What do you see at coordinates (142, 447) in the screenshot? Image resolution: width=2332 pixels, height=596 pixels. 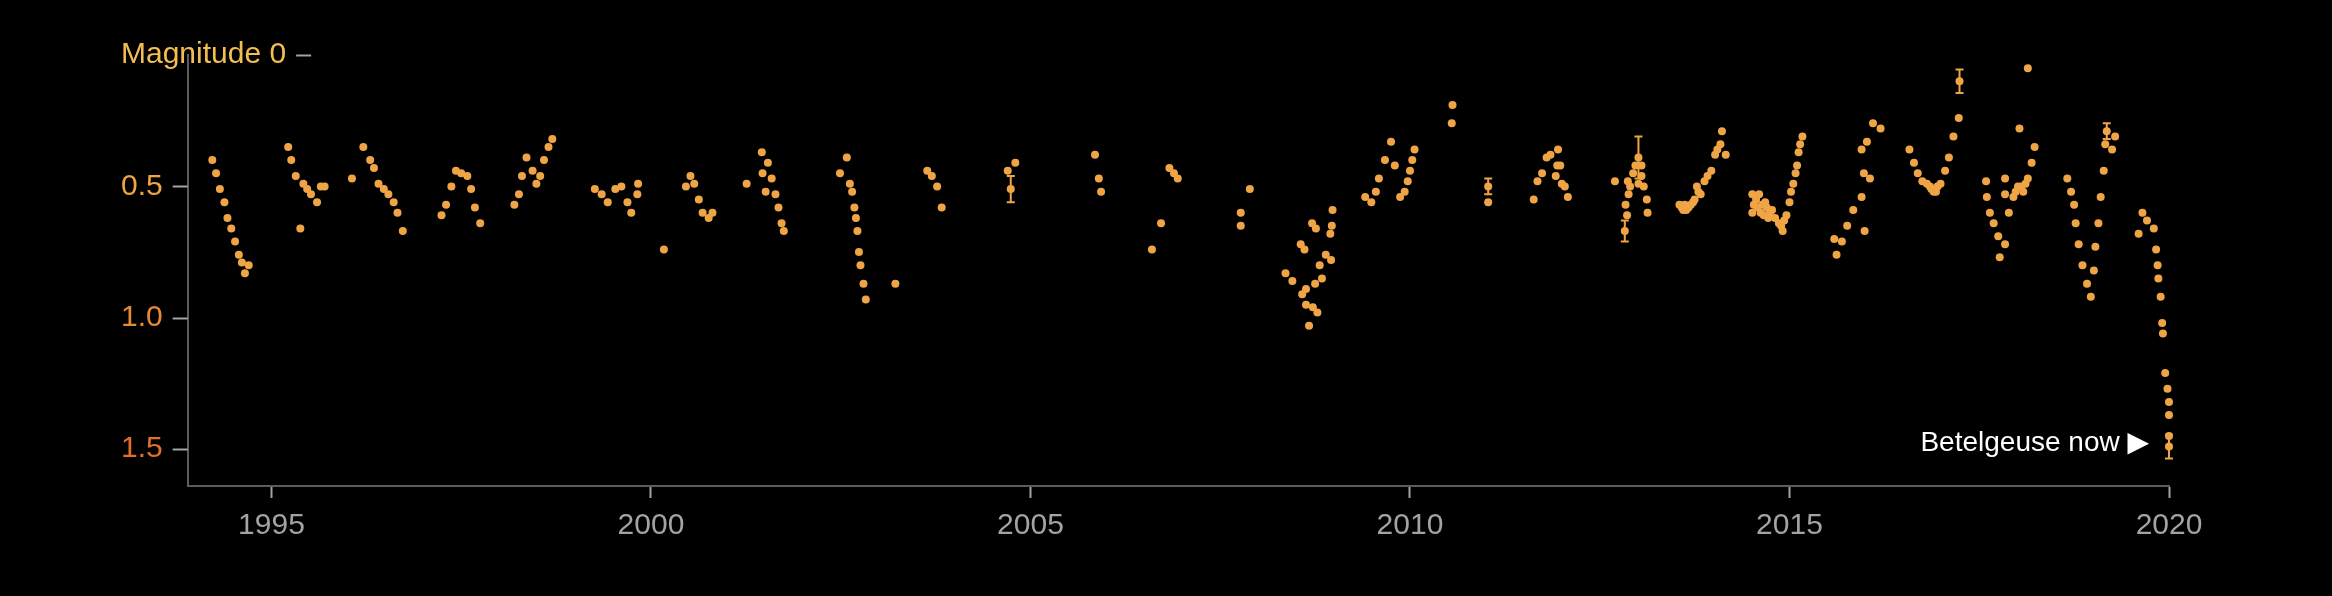 I see `y-tick-label: 1.5` at bounding box center [142, 447].